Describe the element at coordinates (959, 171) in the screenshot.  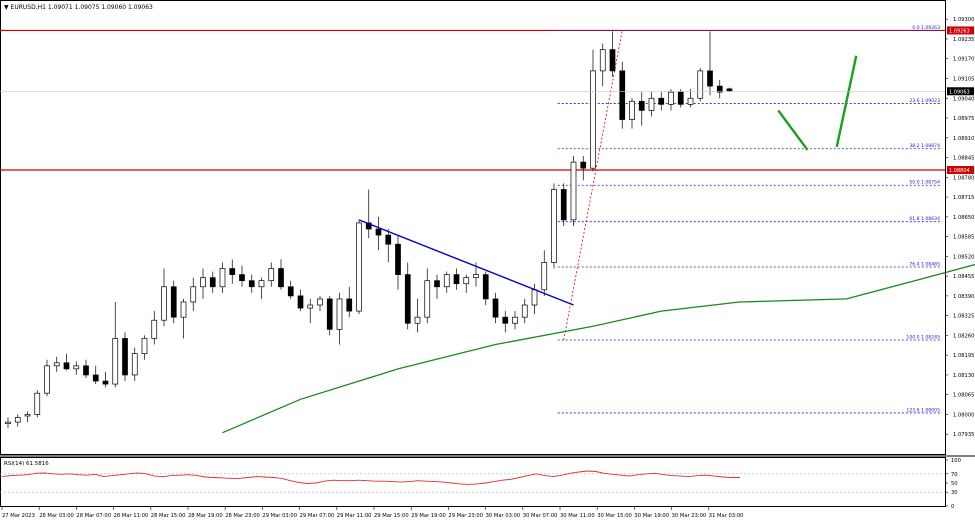
I see `price-tag-label: 1.08804` at that location.